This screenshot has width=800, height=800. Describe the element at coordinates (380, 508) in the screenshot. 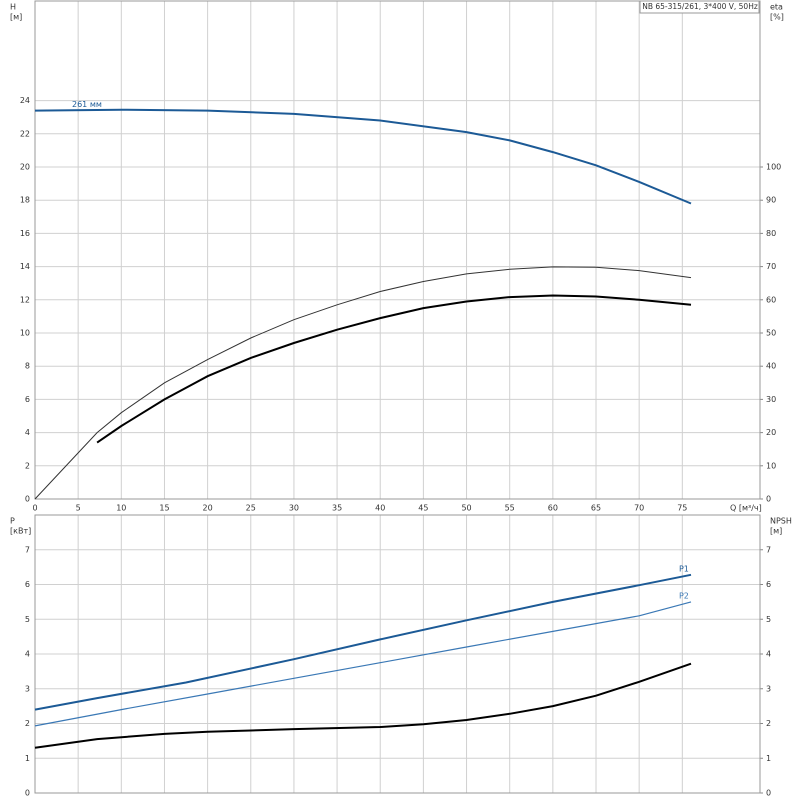

I see `x-tick-label: 40` at that location.